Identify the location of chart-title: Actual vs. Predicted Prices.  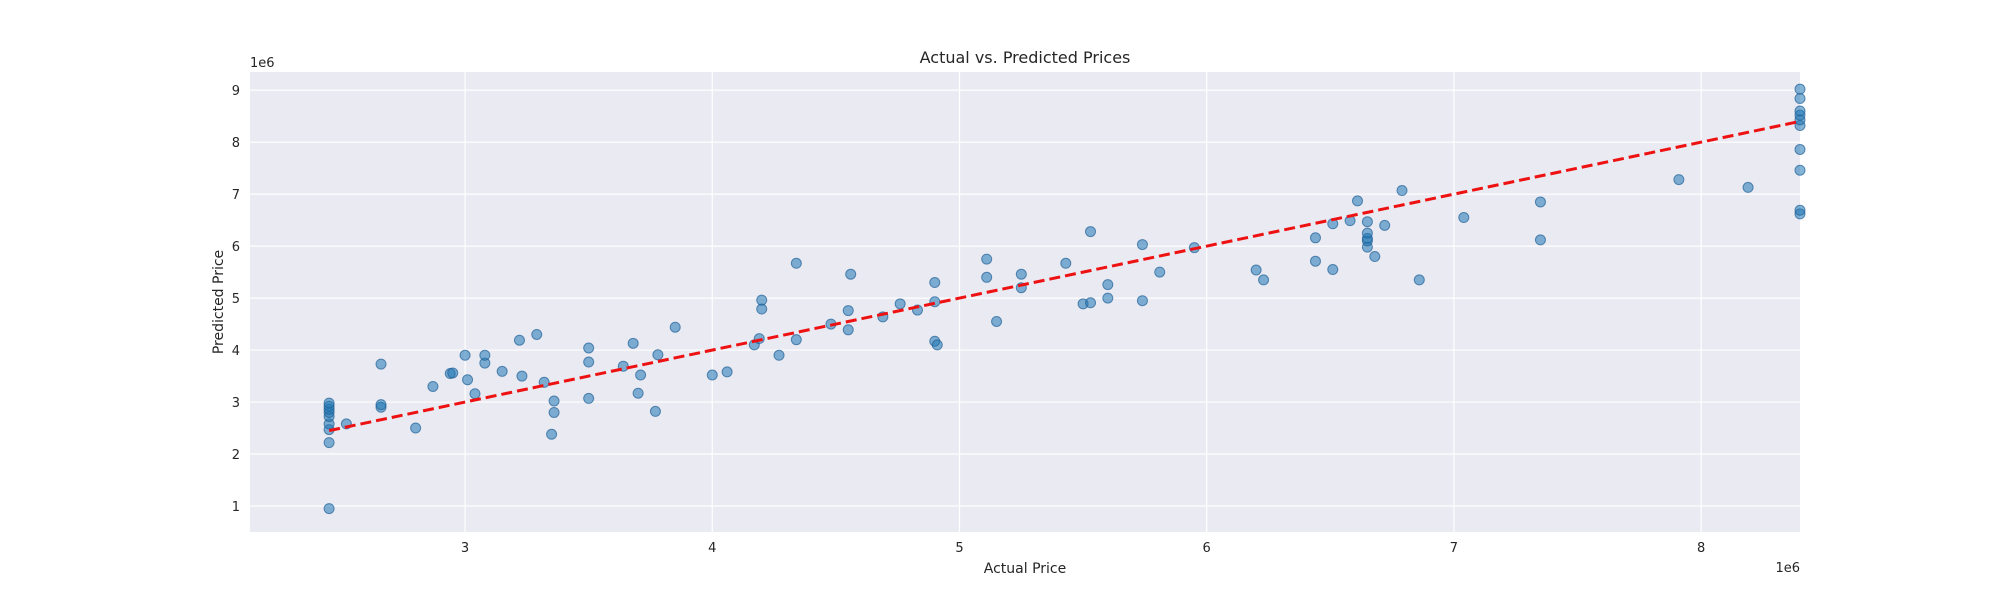
(1025, 57).